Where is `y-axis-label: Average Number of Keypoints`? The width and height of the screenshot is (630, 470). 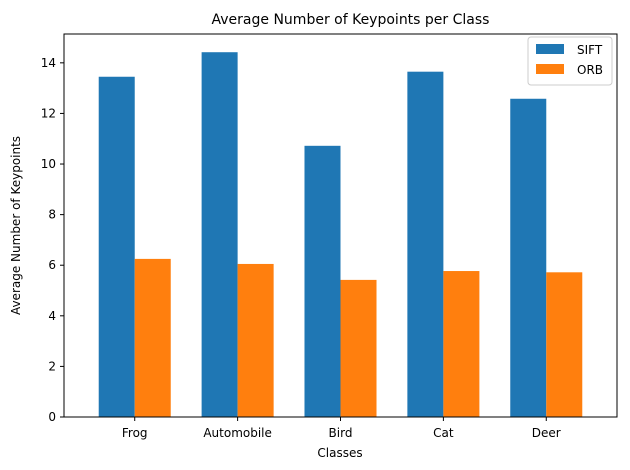
y-axis-label: Average Number of Keypoints is located at coordinates (16, 225).